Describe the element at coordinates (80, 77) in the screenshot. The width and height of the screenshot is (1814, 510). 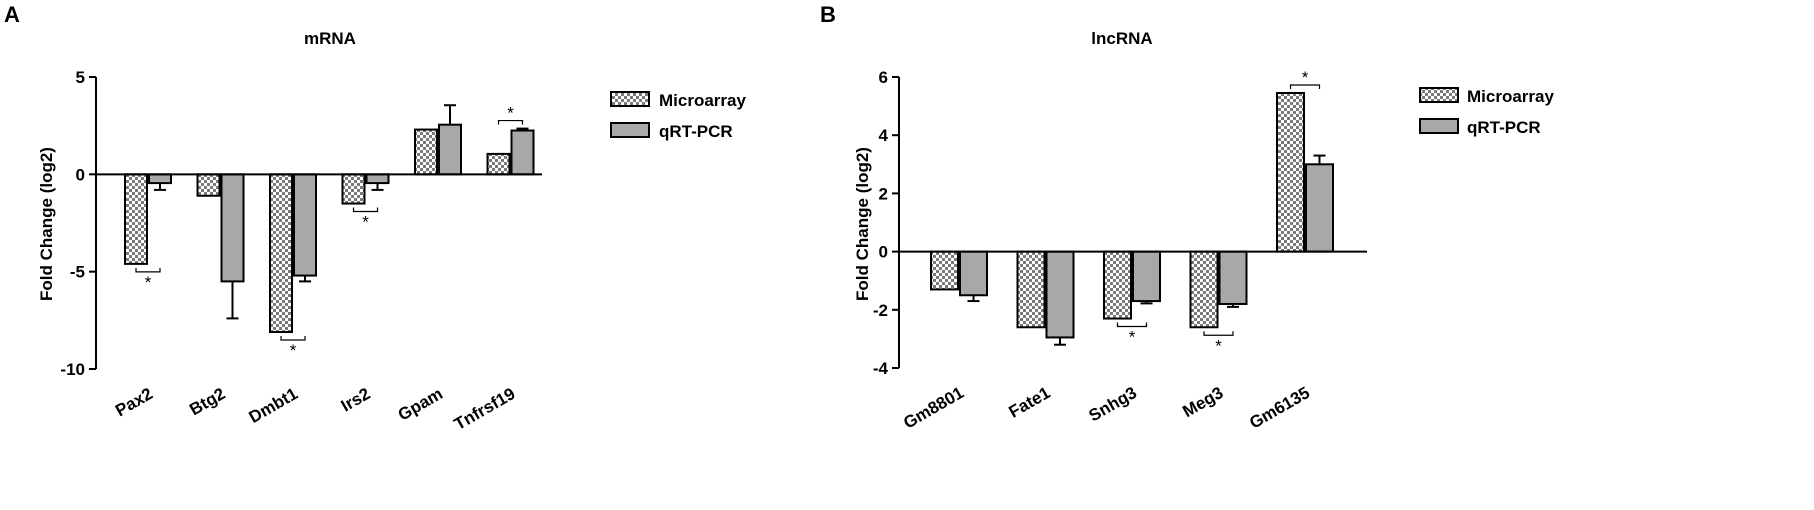
I see `y-tick-label: 5` at that location.